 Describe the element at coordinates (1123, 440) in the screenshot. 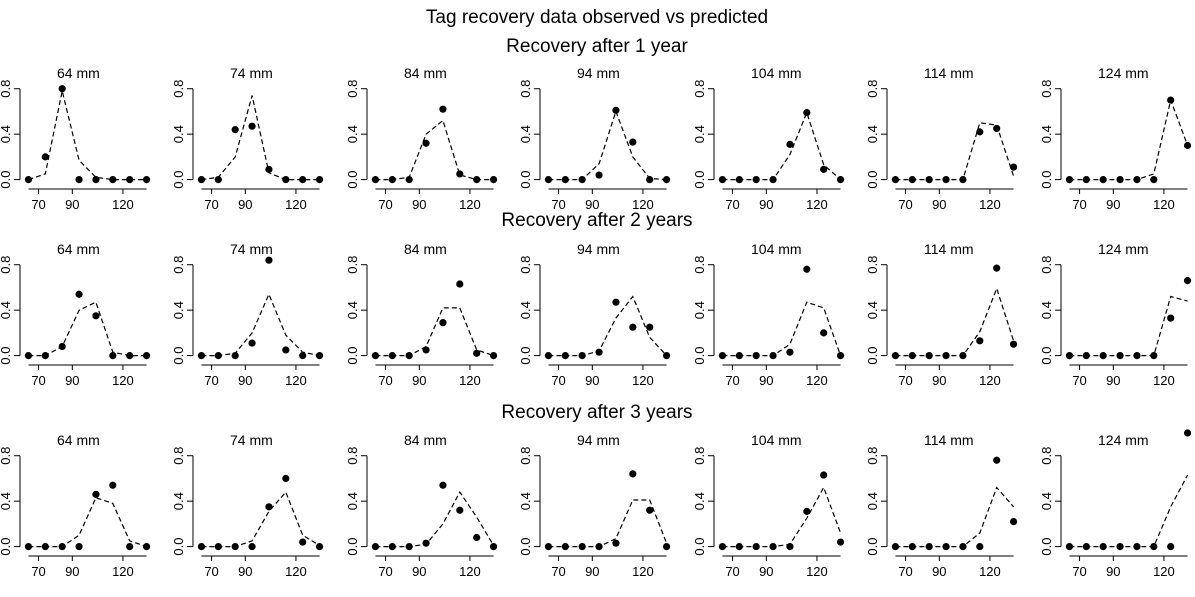

I see `panel-label: 124 mm` at that location.